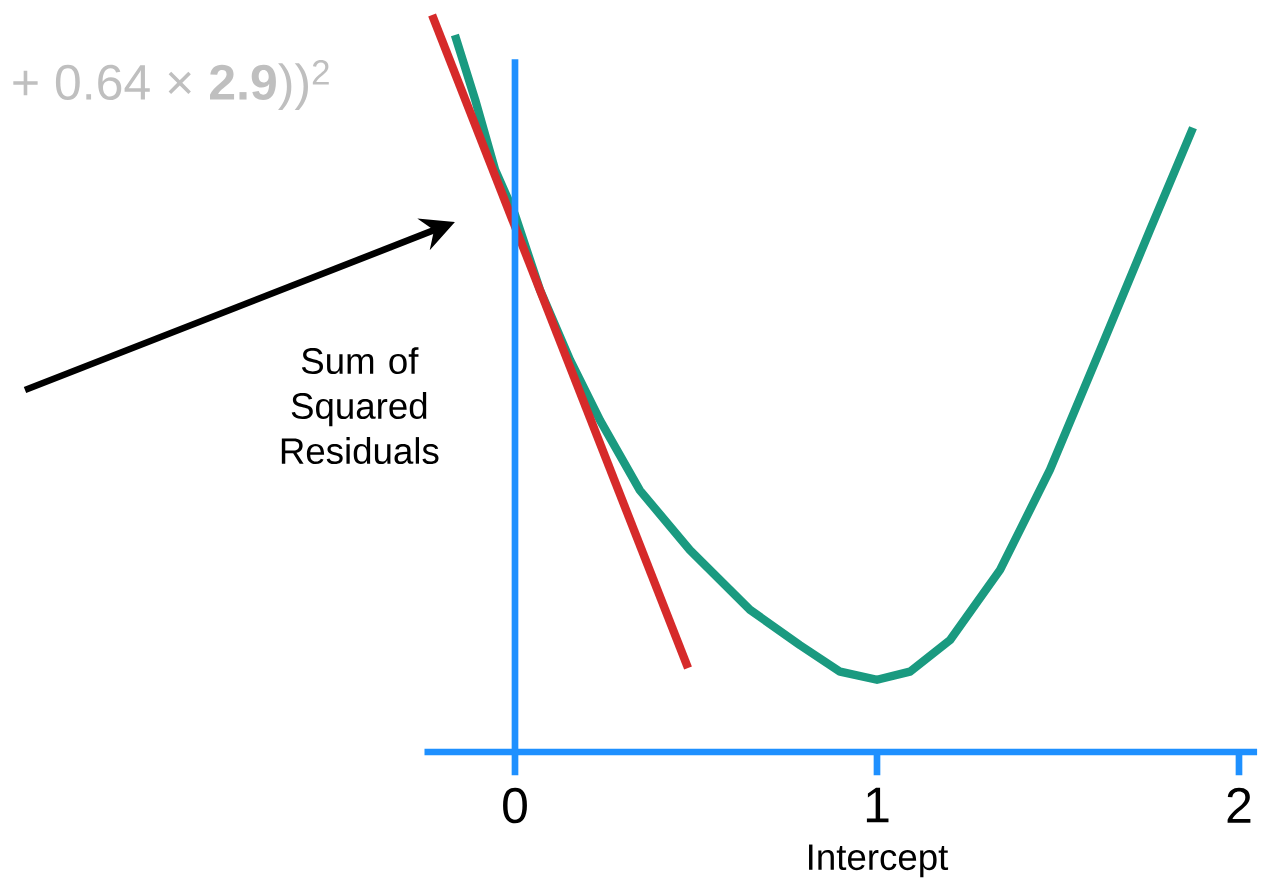 The width and height of the screenshot is (1263, 888). I want to click on x-axis-title: Intercept, so click(879, 861).